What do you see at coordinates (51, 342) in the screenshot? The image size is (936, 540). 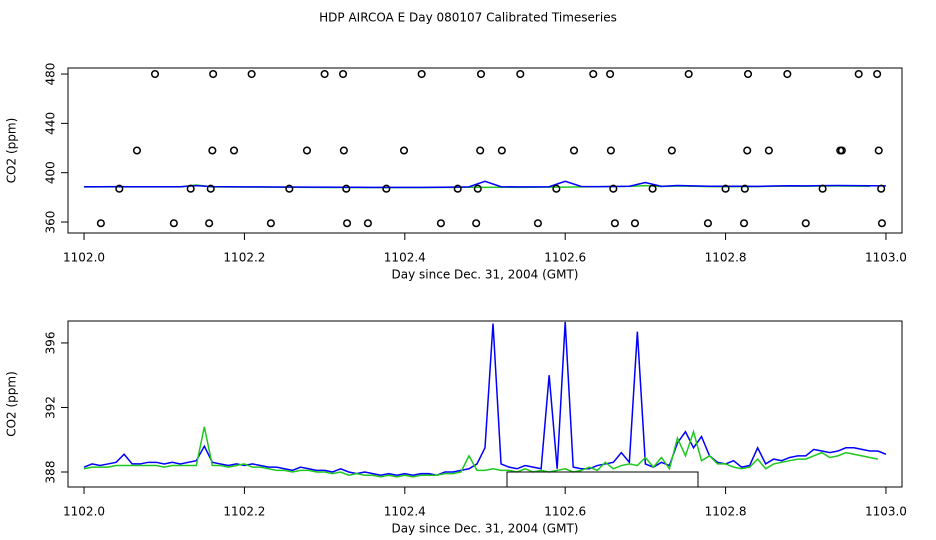 I see `y-tick-label: 396` at bounding box center [51, 342].